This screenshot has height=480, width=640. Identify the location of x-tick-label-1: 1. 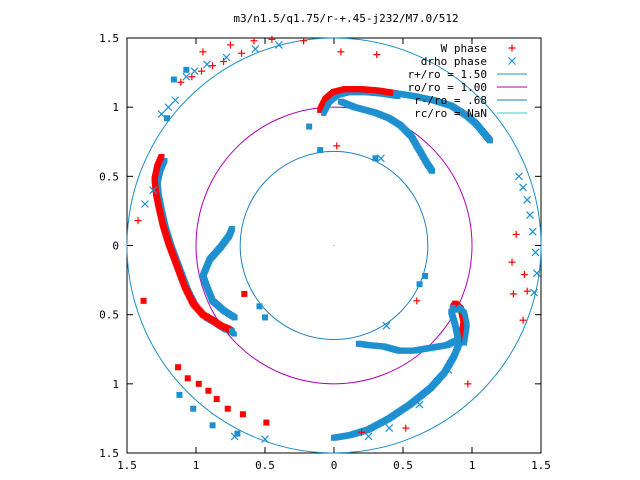
(196, 465).